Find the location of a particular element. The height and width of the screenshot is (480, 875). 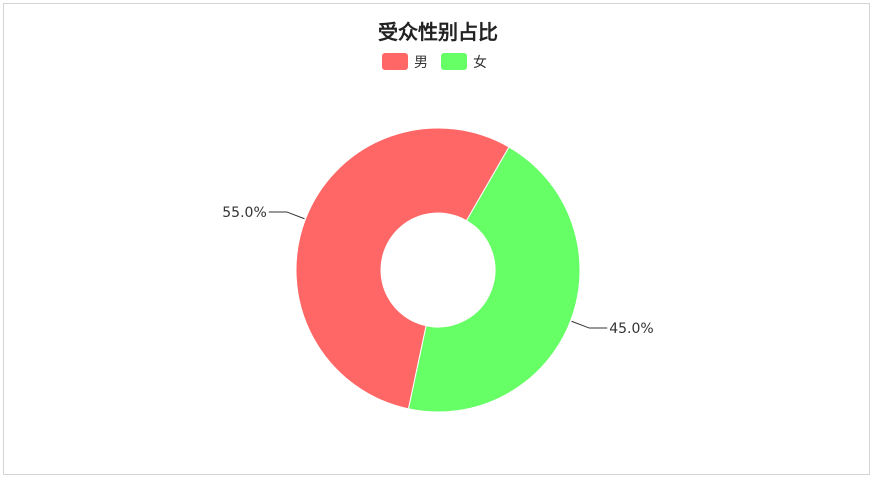

legend: 男 女 is located at coordinates (434, 62).